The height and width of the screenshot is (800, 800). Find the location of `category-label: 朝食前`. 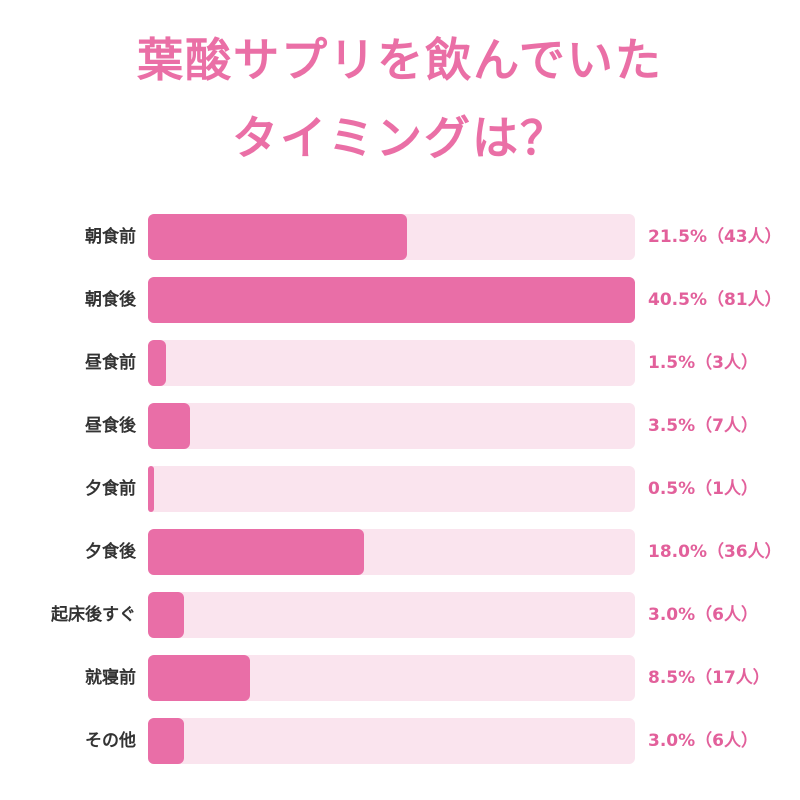

category-label: 朝食前 is located at coordinates (110, 237).